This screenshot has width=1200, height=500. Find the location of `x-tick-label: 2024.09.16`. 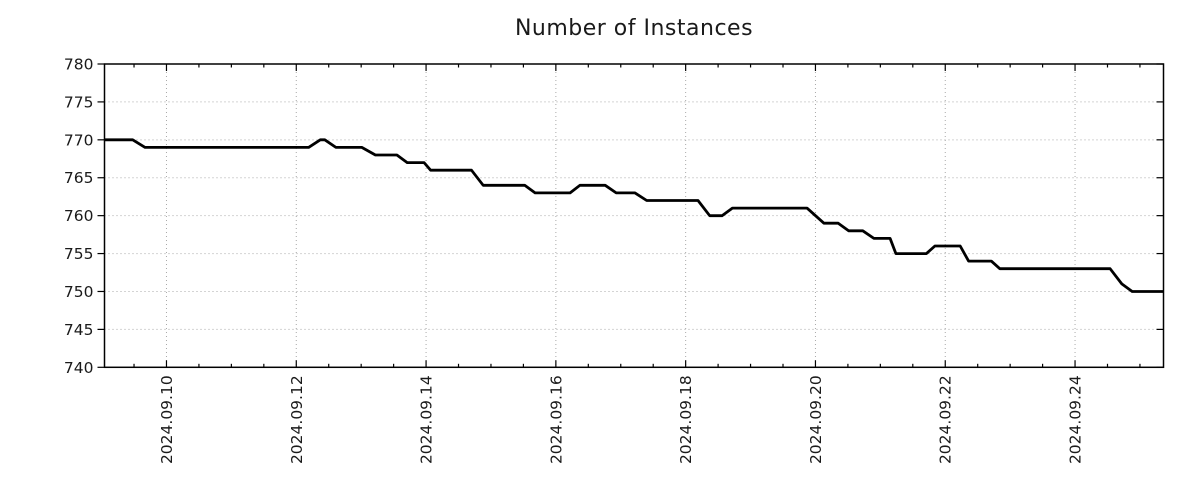

x-tick-label: 2024.09.16 is located at coordinates (556, 419).